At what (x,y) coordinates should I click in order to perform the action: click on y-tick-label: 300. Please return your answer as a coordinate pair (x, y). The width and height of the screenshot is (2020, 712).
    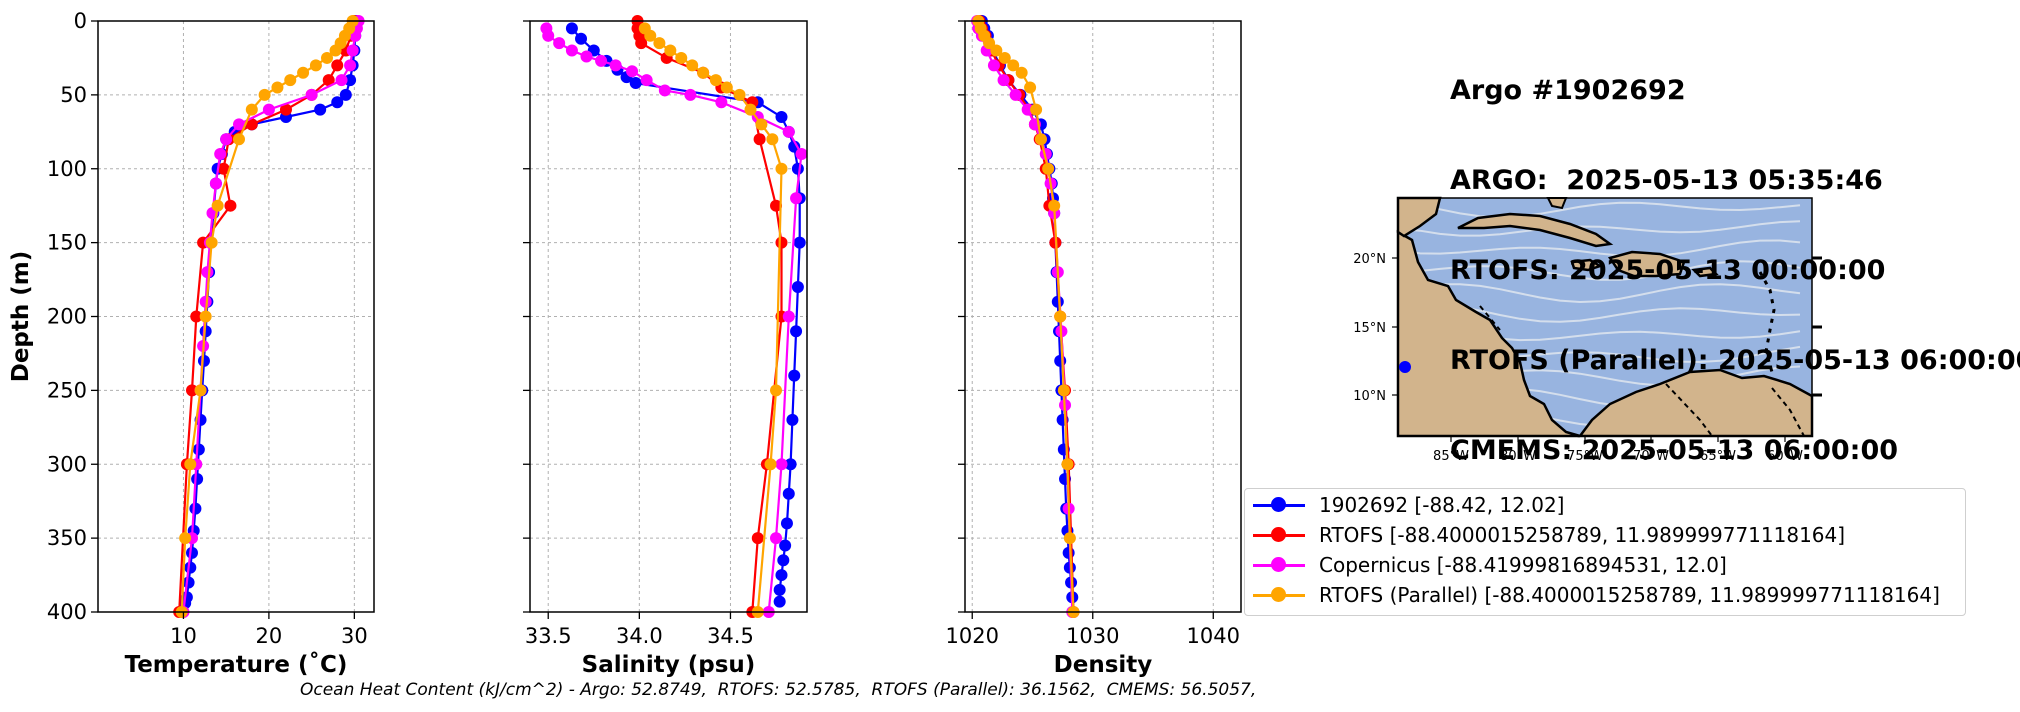
    Looking at the image, I should click on (67, 464).